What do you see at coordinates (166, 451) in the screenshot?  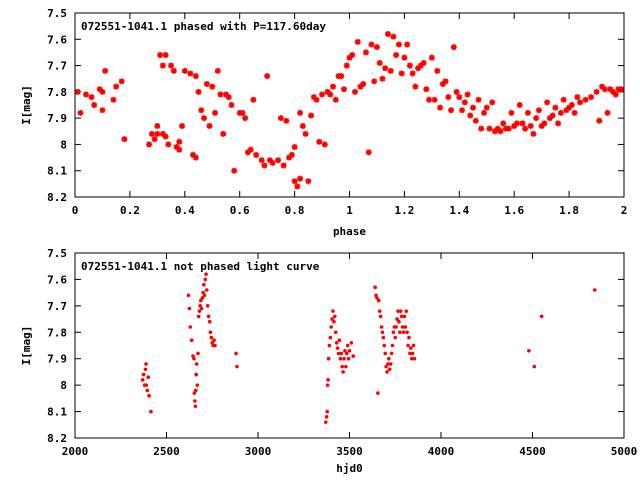 I see `unphased-x-tick-label: 2500` at bounding box center [166, 451].